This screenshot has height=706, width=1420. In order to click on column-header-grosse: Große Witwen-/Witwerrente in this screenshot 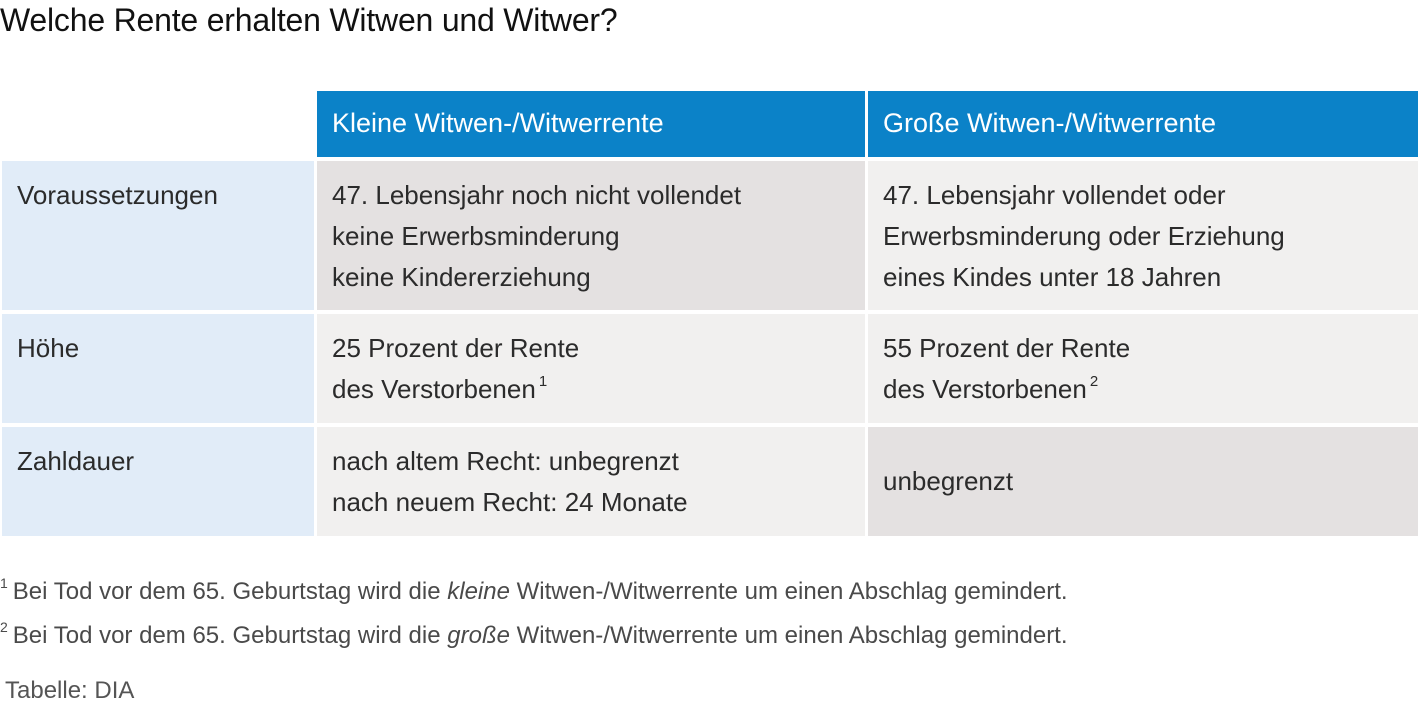, I will do `click(1143, 124)`.